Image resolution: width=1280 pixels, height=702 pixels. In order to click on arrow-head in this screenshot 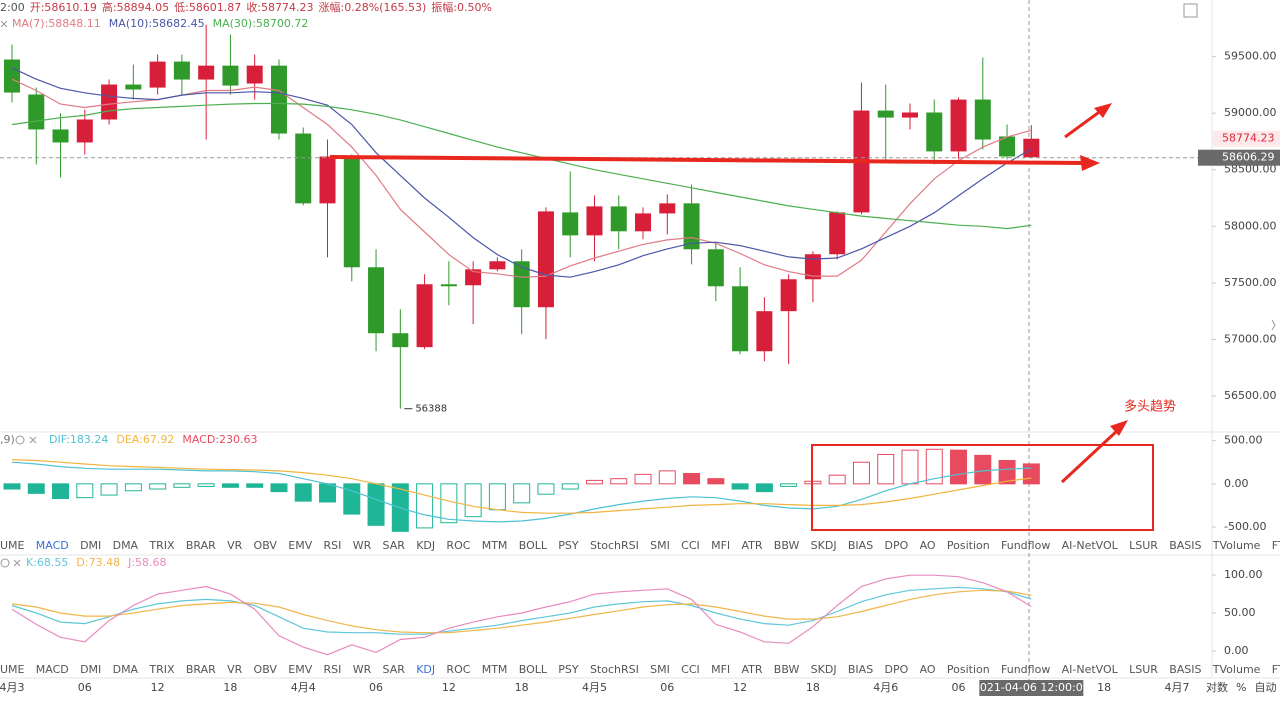, I will do `click(1119, 428)`.